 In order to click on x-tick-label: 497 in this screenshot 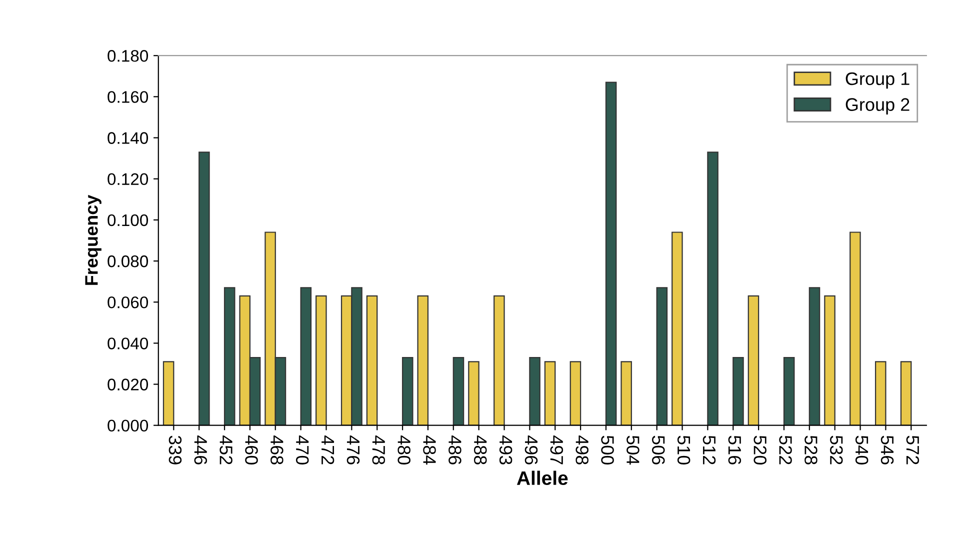, I will do `click(557, 449)`.